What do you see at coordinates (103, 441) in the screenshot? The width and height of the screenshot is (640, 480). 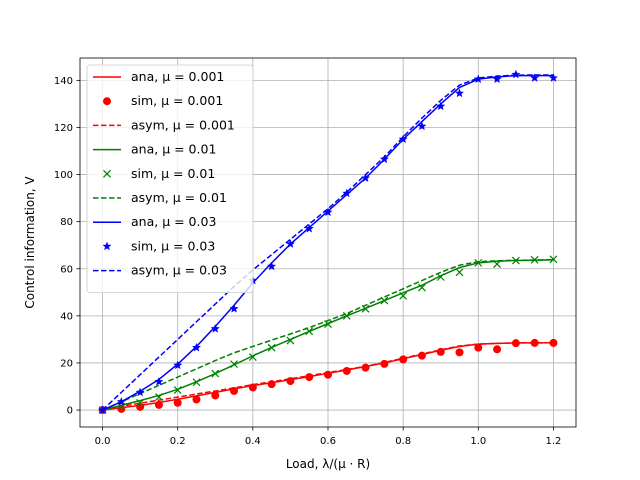 I see `x-tick-label: 0.0` at bounding box center [103, 441].